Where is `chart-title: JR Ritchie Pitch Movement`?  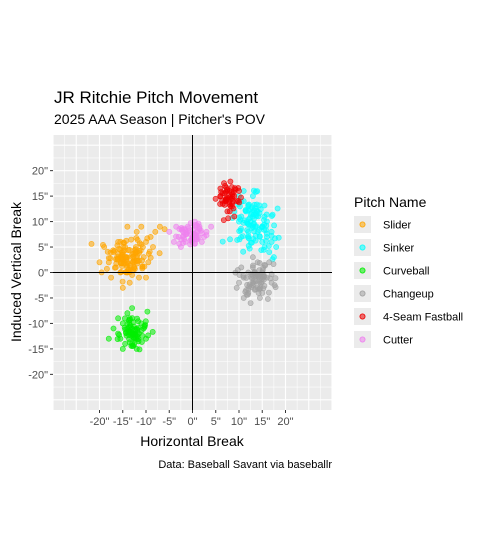
chart-title: JR Ritchie Pitch Movement is located at coordinates (156, 97).